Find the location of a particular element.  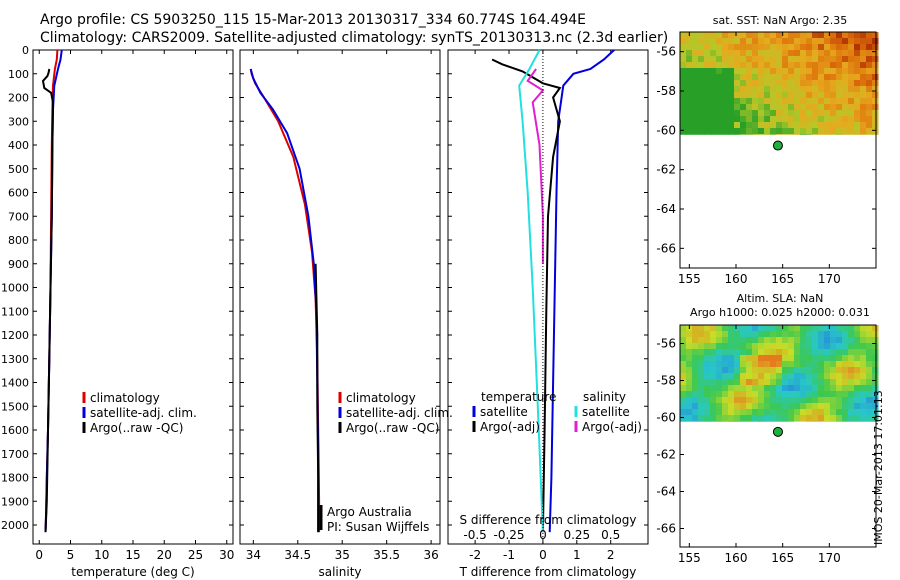

argo-position-marker is located at coordinates (777, 431).